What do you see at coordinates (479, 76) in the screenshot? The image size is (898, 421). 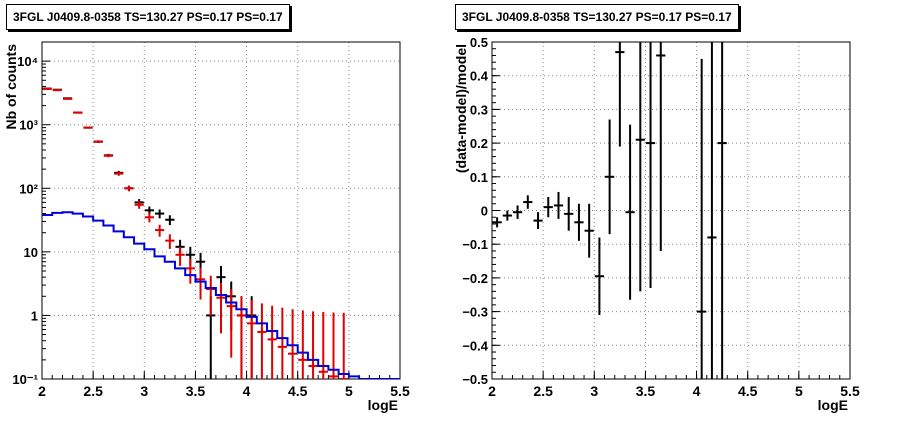 I see `right-y-tick-label: 0.4` at bounding box center [479, 76].